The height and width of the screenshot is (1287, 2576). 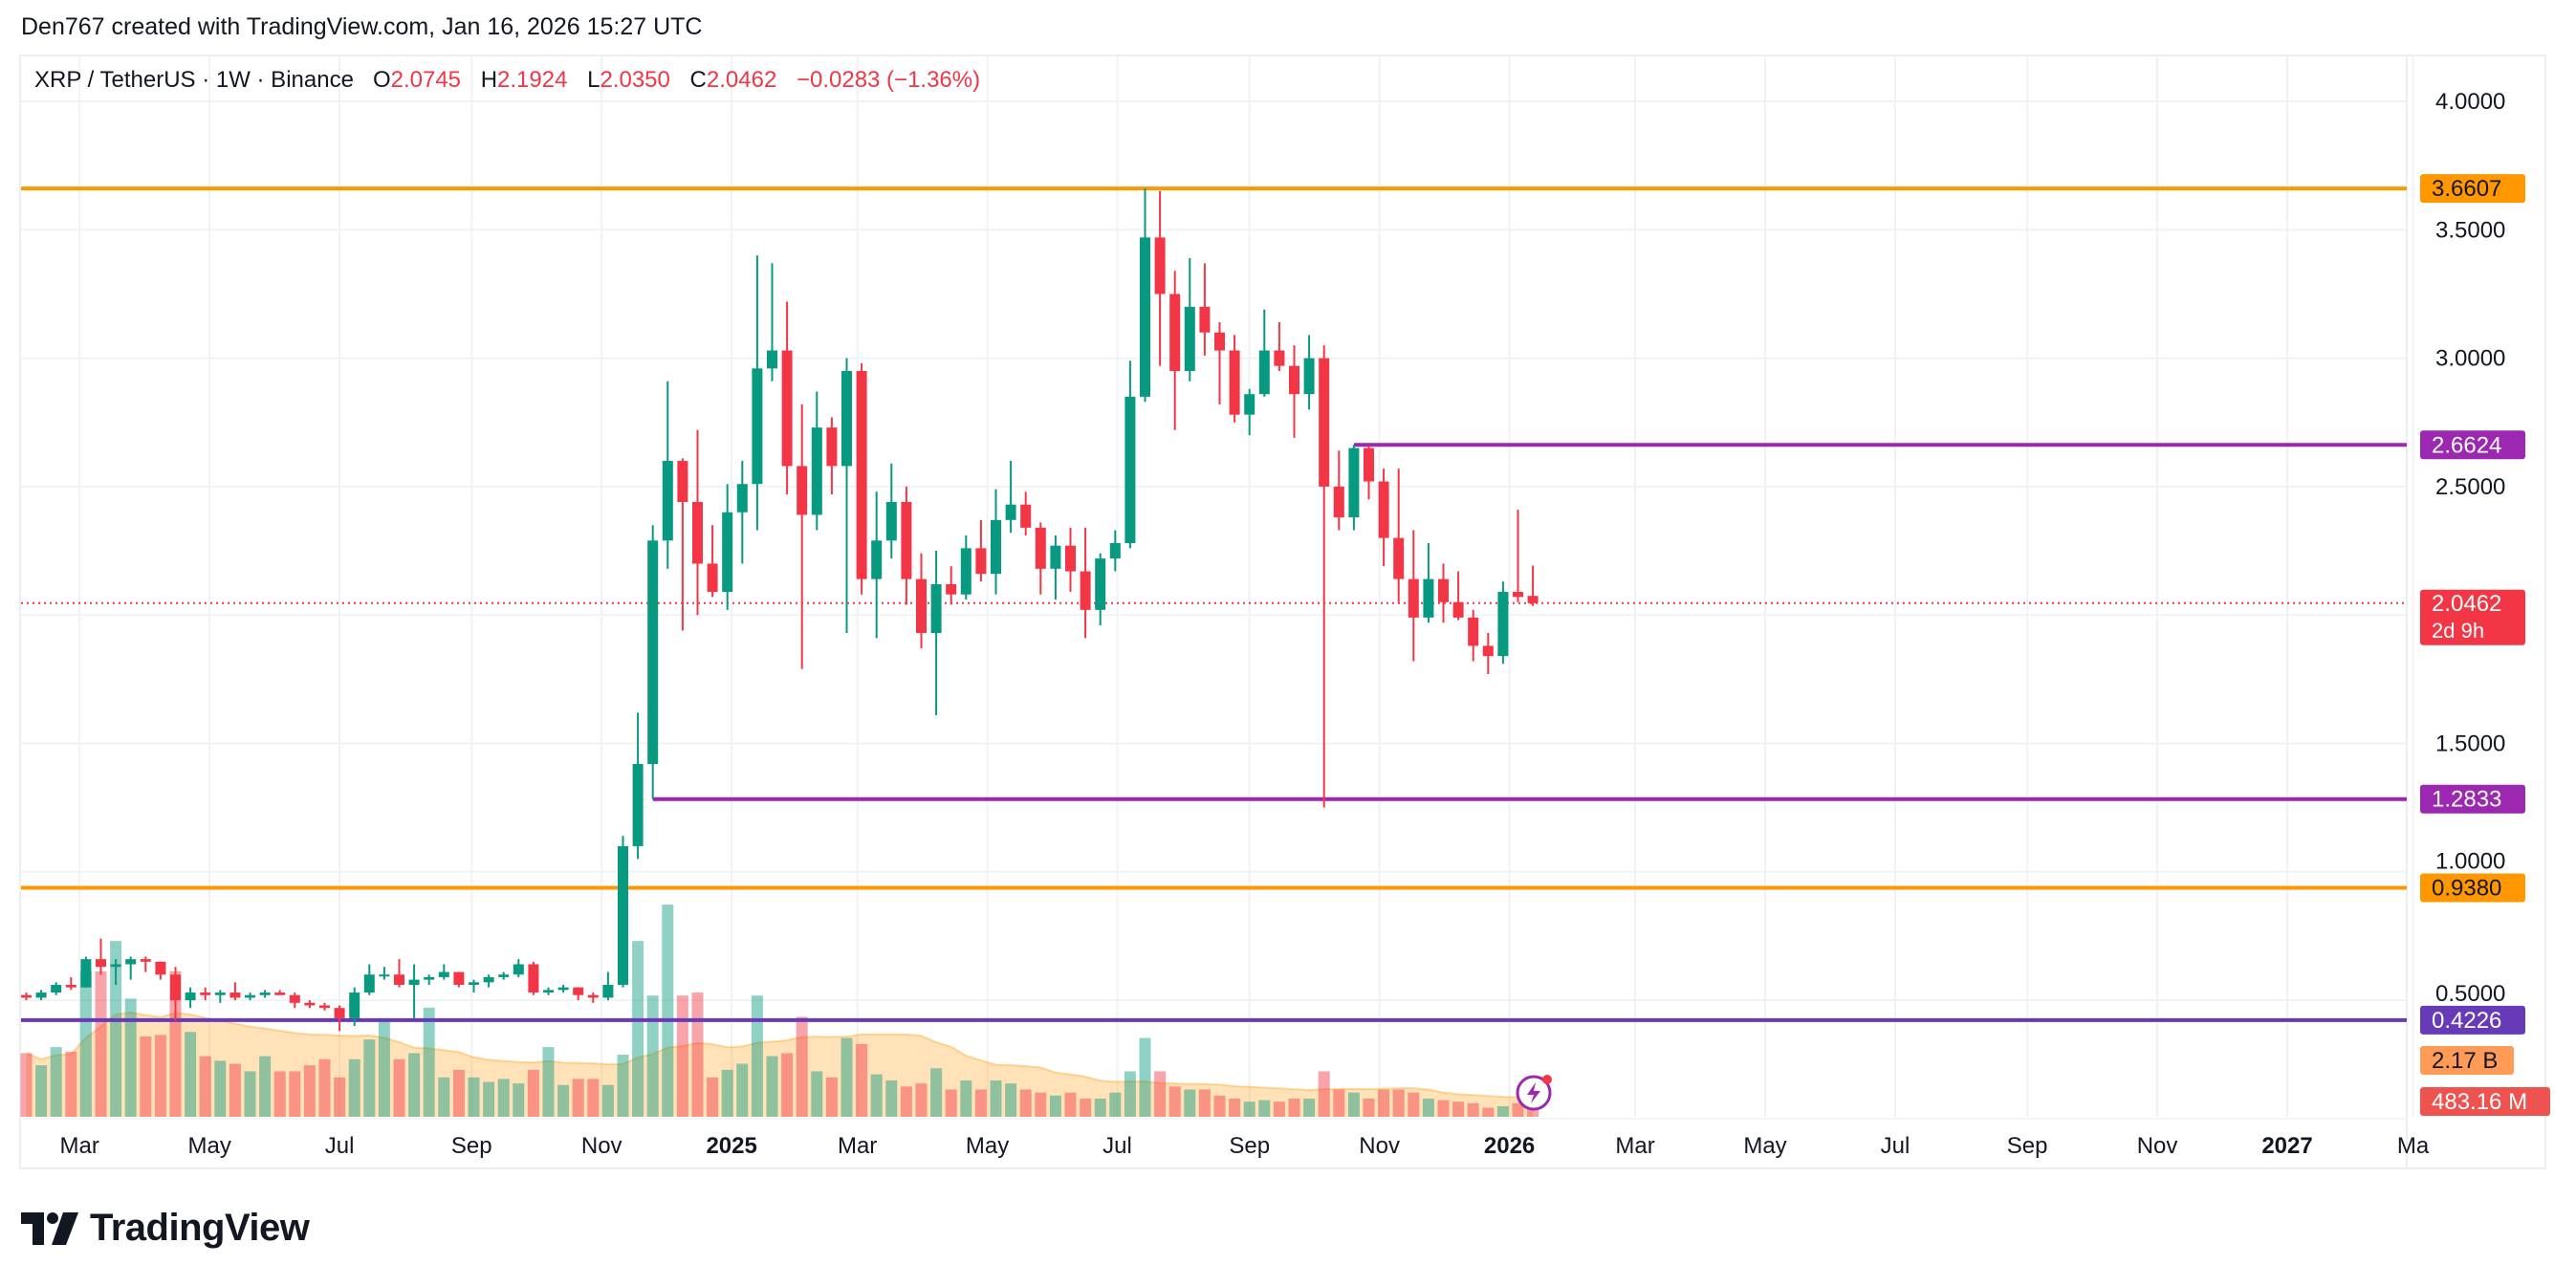 What do you see at coordinates (2485, 1101) in the screenshot?
I see `volume-last-label-box` at bounding box center [2485, 1101].